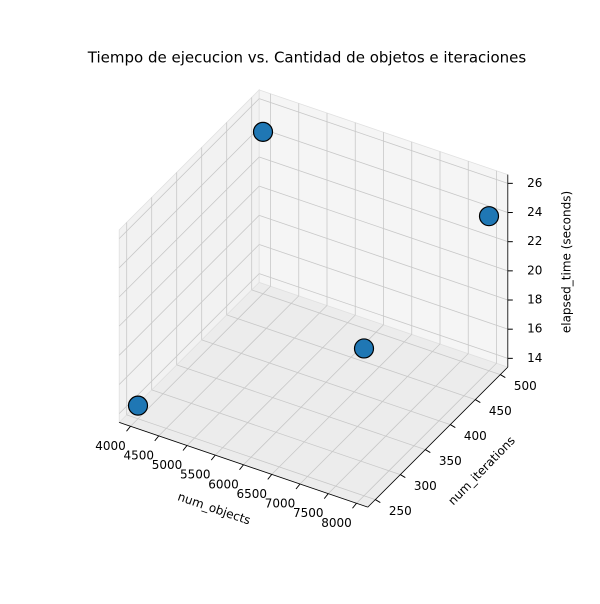 The width and height of the screenshot is (600, 604). Describe the element at coordinates (400, 511) in the screenshot. I see `y-tick-label: 250` at that location.